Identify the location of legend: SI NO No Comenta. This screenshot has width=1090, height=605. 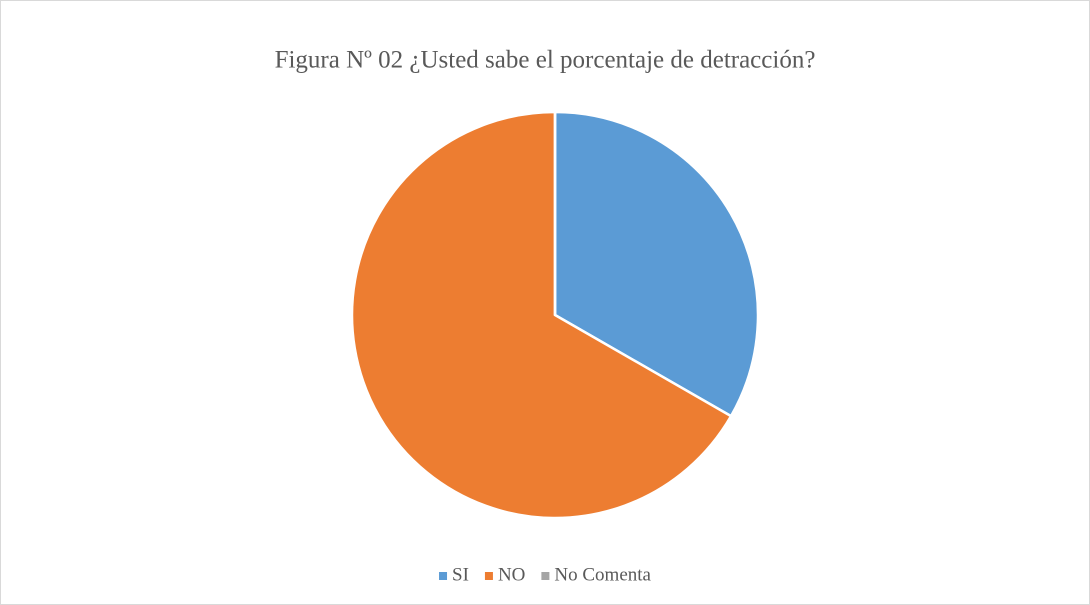
(545, 574).